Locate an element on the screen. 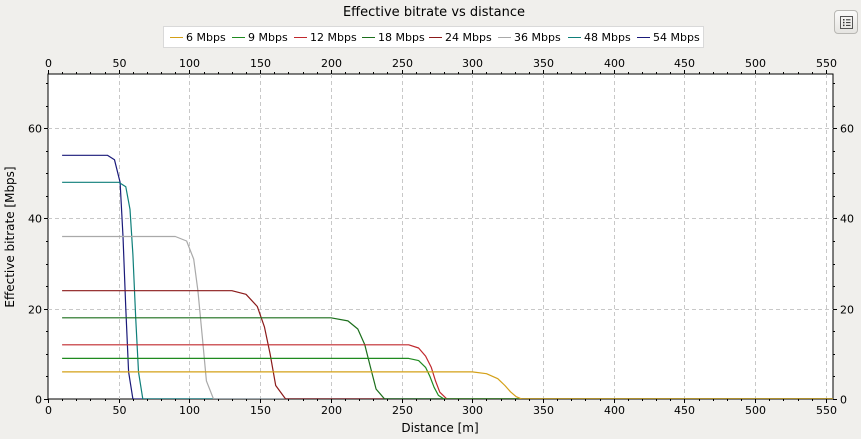  legend-label: 6 Mbps is located at coordinates (206, 37).